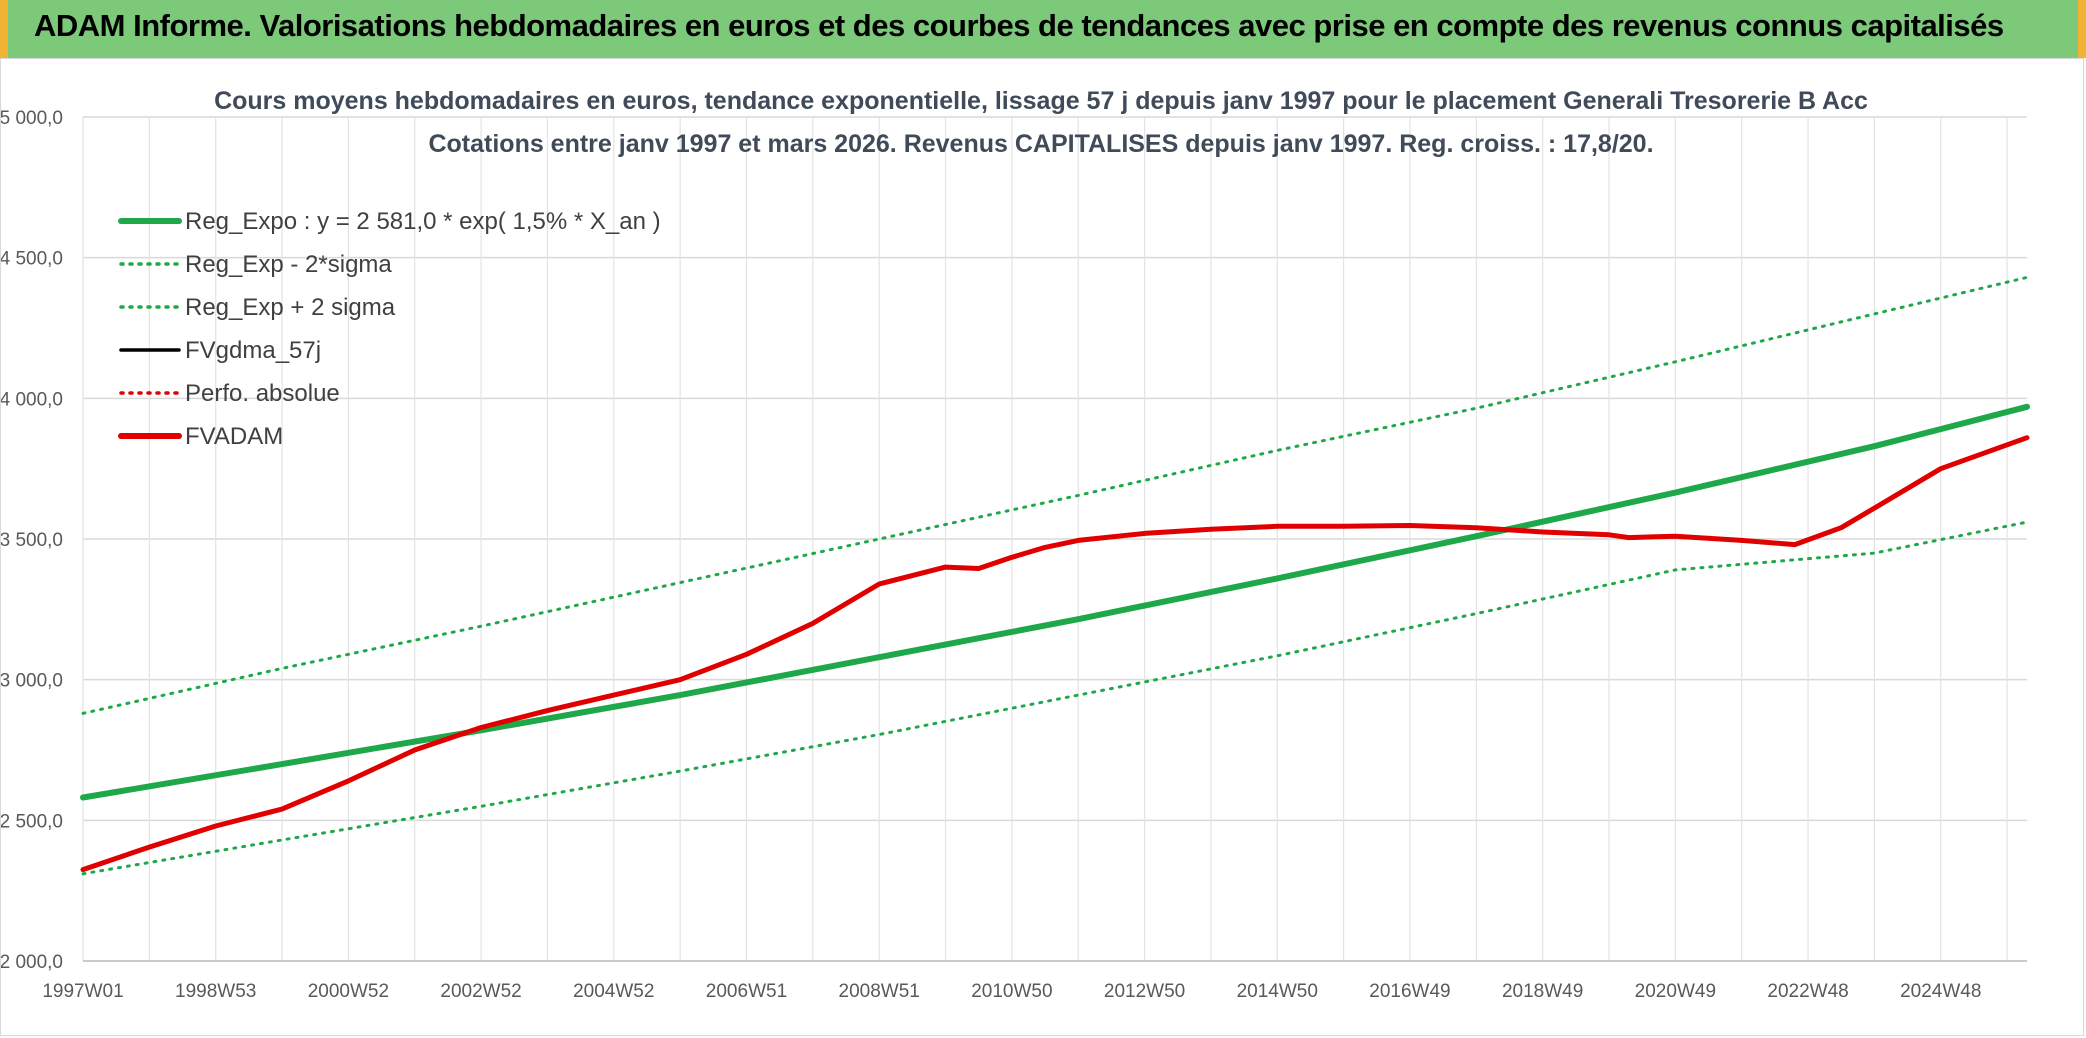  What do you see at coordinates (1675, 991) in the screenshot?
I see `x-tick-label: 2020W49` at bounding box center [1675, 991].